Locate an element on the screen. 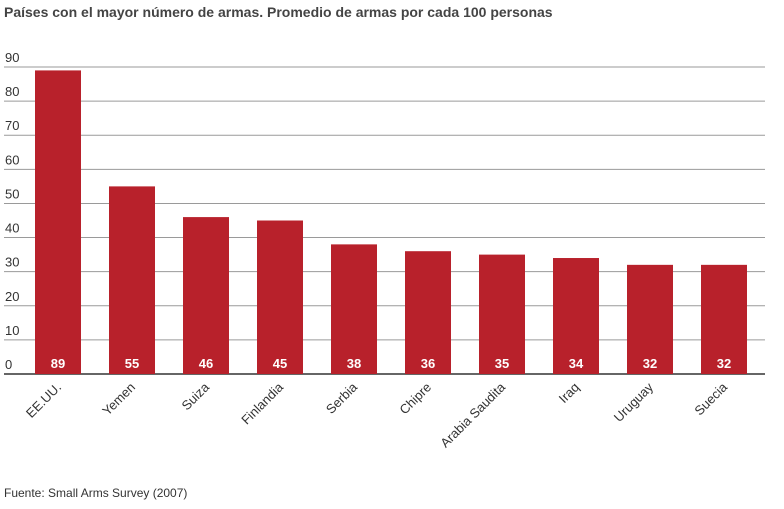  x-tick-label: Yemen is located at coordinates (118, 399).